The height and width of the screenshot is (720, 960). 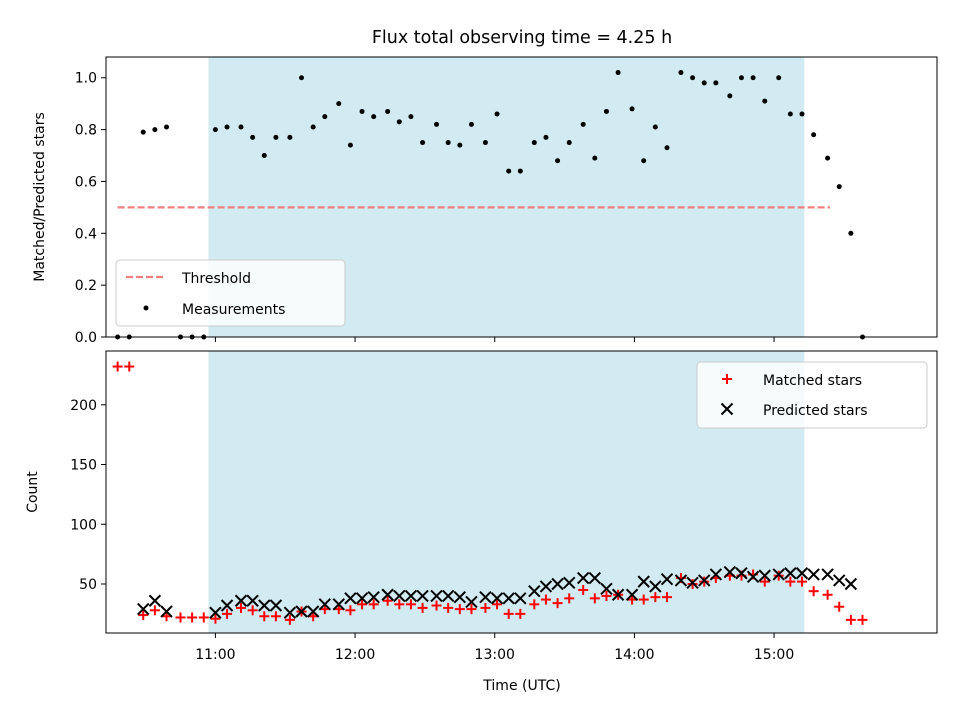 What do you see at coordinates (495, 655) in the screenshot?
I see `xtick-label: 13:00` at bounding box center [495, 655].